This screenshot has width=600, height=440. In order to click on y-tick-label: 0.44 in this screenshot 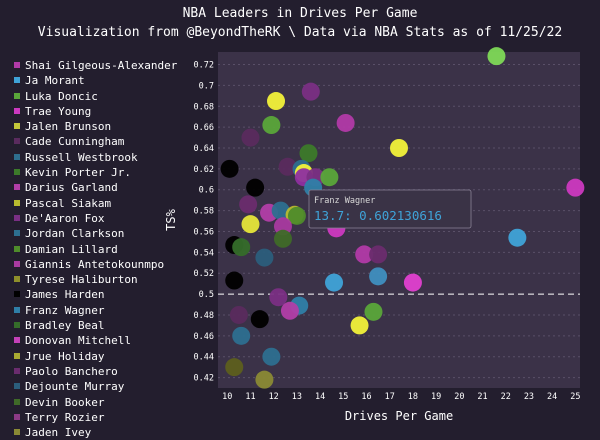, I will do `click(204, 358)`.